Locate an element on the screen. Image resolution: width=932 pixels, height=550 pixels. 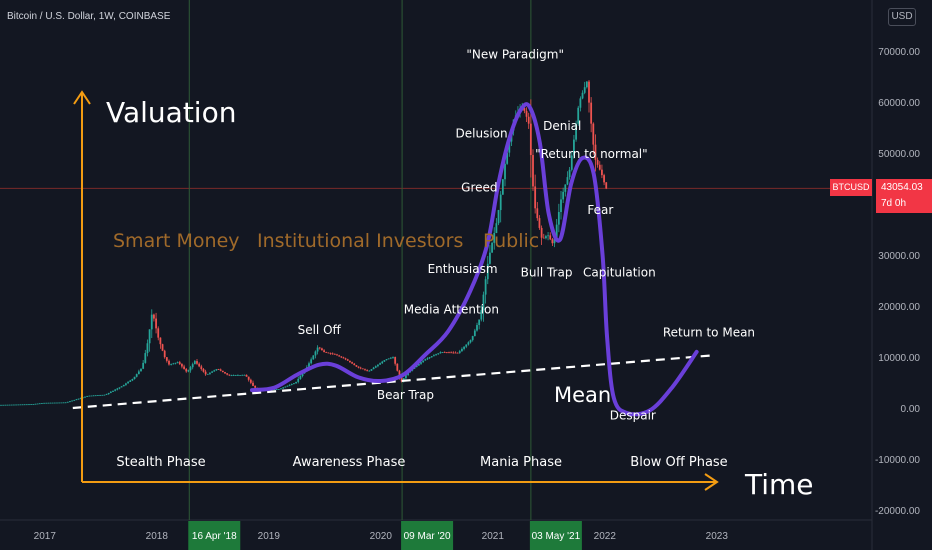
price-tag-value: 43054.03 is located at coordinates (902, 187).